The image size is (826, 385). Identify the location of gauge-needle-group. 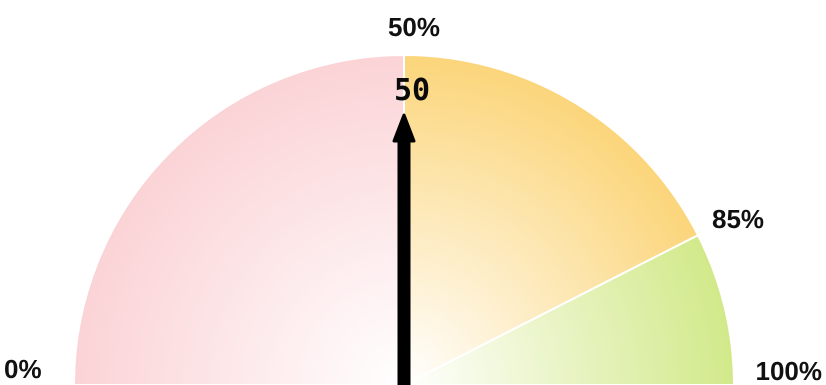
(404, 249).